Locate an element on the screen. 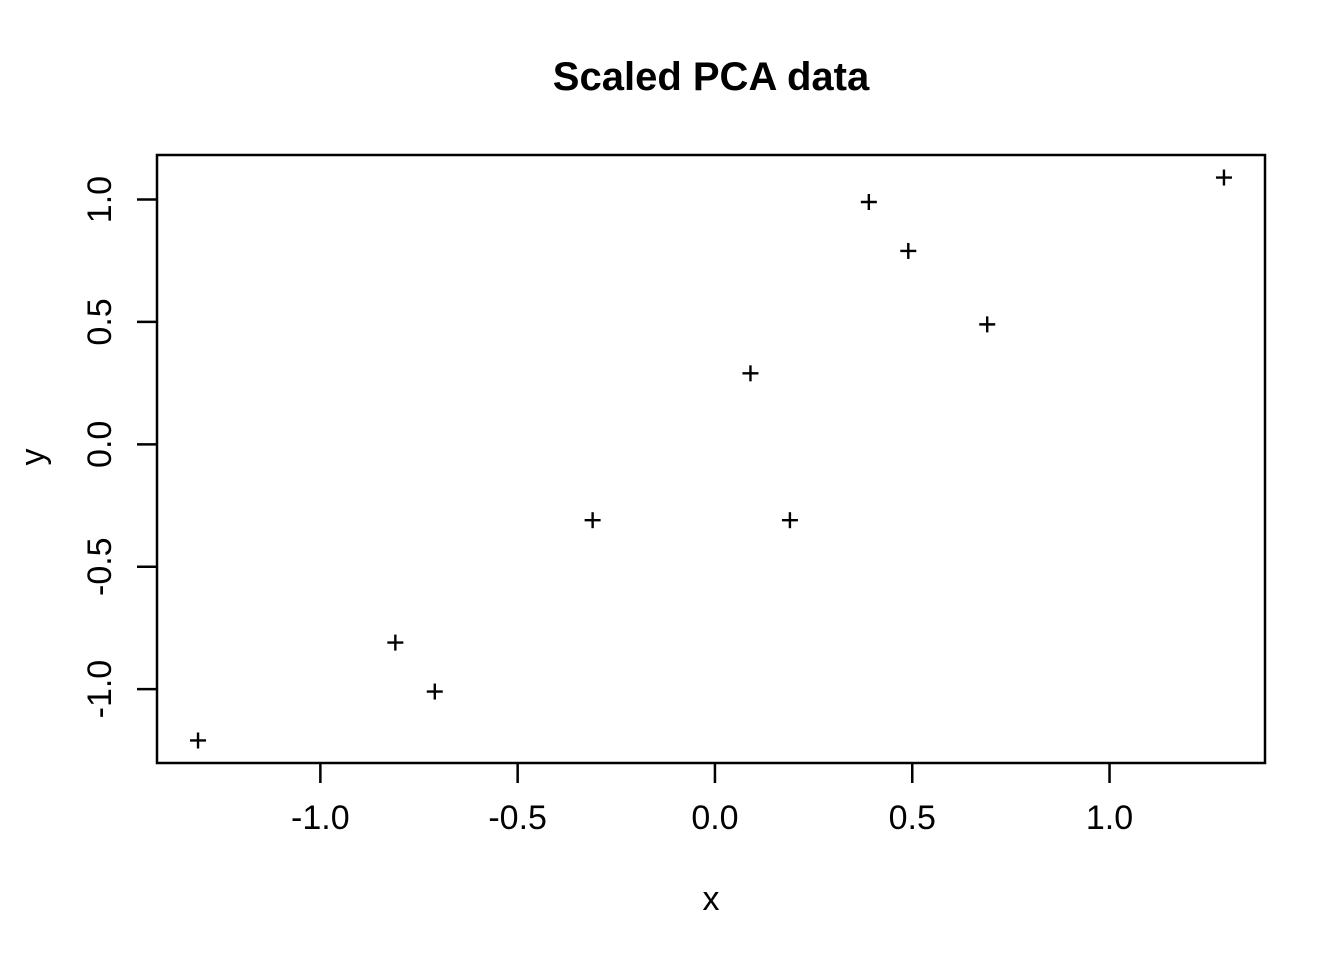 This screenshot has height=960, width=1344. y-tick-label: 0.5 is located at coordinates (100, 321).